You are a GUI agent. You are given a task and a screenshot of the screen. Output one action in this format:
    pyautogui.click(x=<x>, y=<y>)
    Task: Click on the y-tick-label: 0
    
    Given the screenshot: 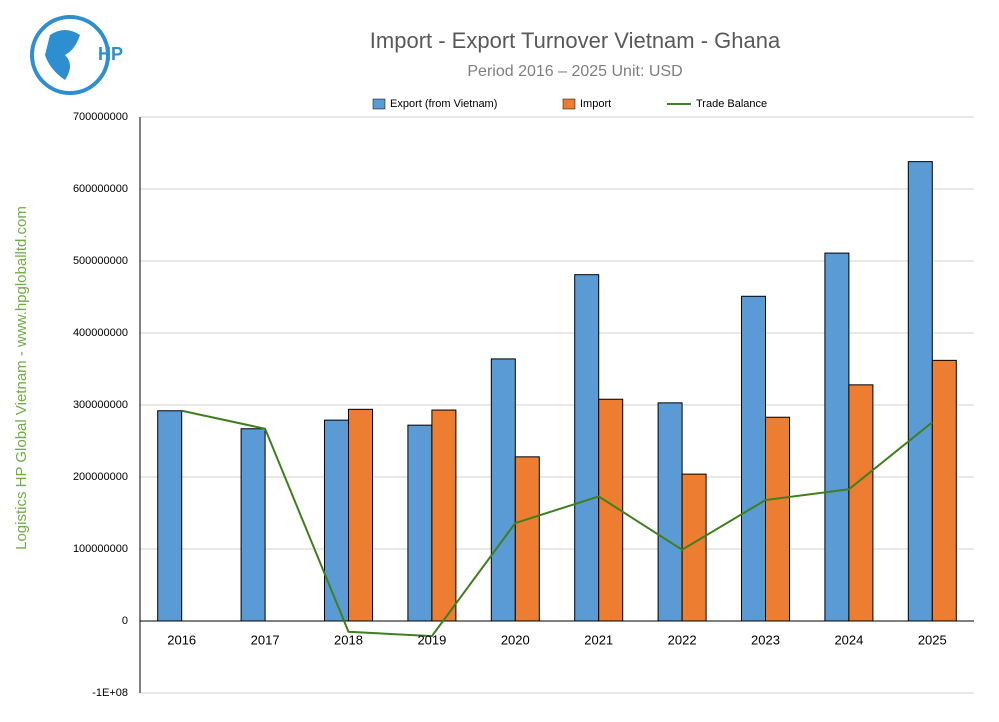 What is the action you would take?
    pyautogui.click(x=125, y=621)
    